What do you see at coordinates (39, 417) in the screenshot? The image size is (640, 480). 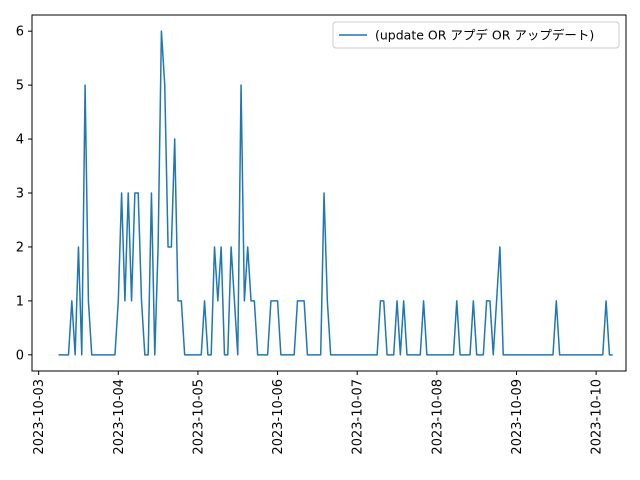 I see `x-tick-label: 2023-10-03` at bounding box center [39, 417].